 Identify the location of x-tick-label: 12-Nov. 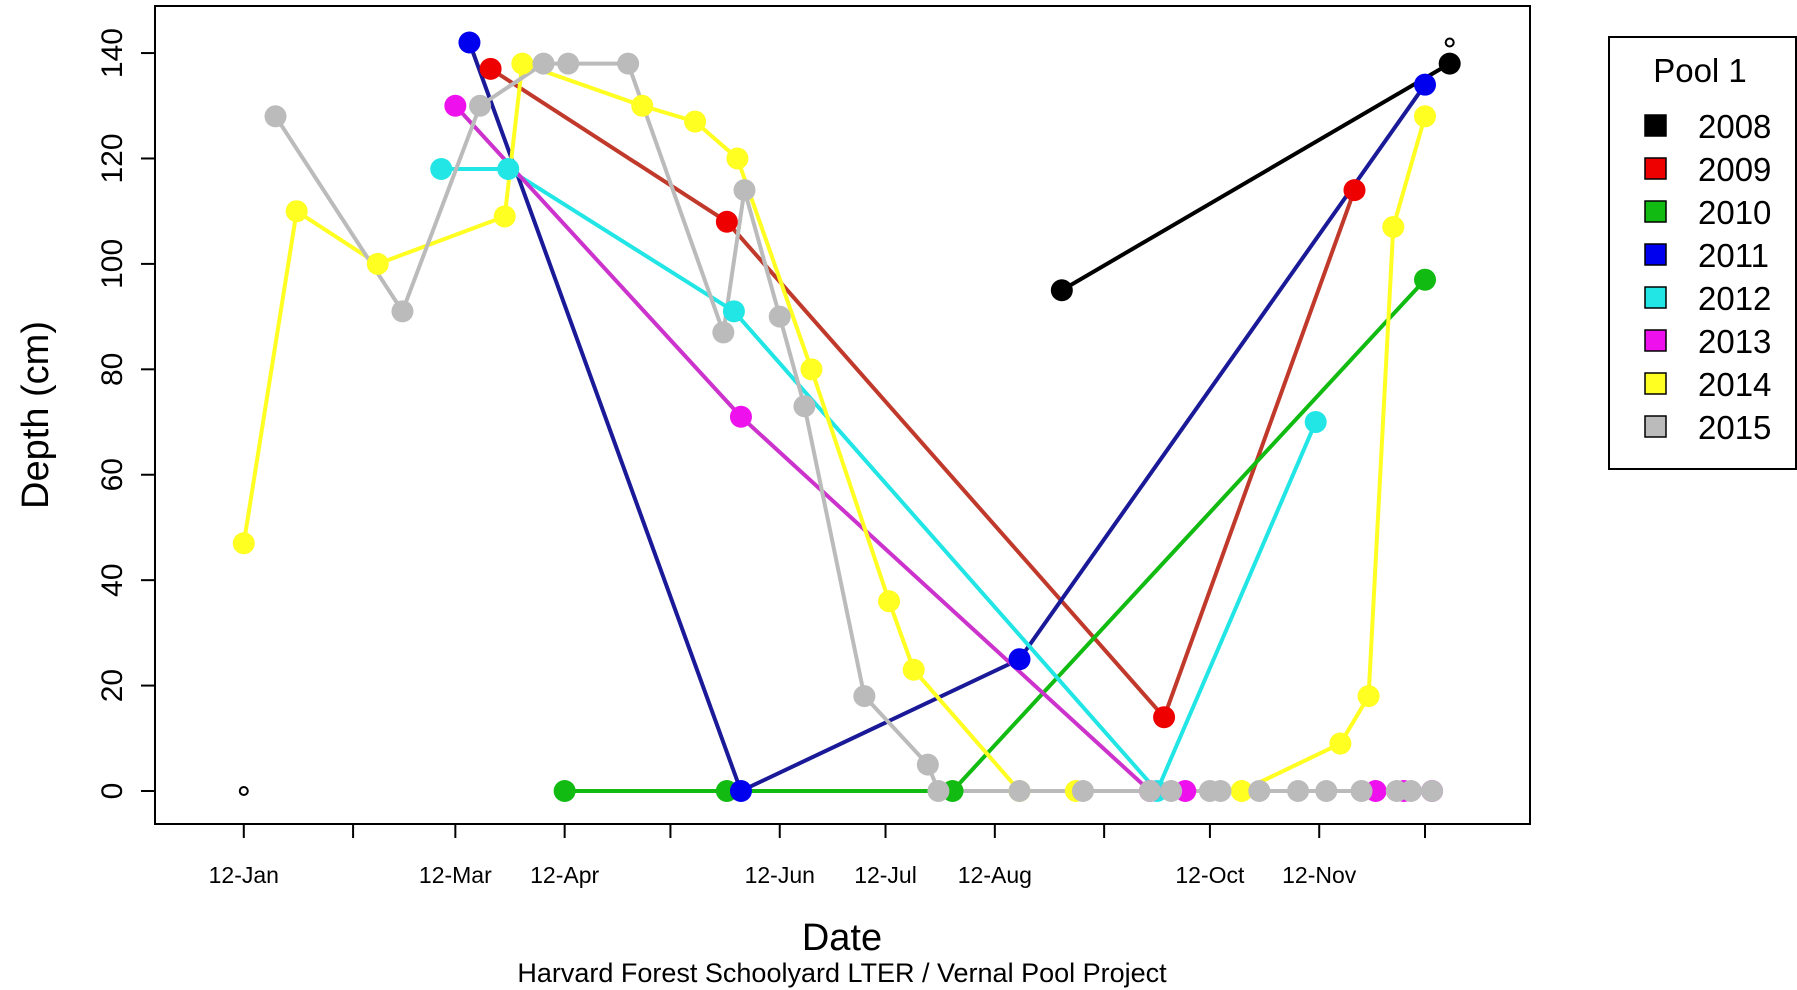
(1319, 875).